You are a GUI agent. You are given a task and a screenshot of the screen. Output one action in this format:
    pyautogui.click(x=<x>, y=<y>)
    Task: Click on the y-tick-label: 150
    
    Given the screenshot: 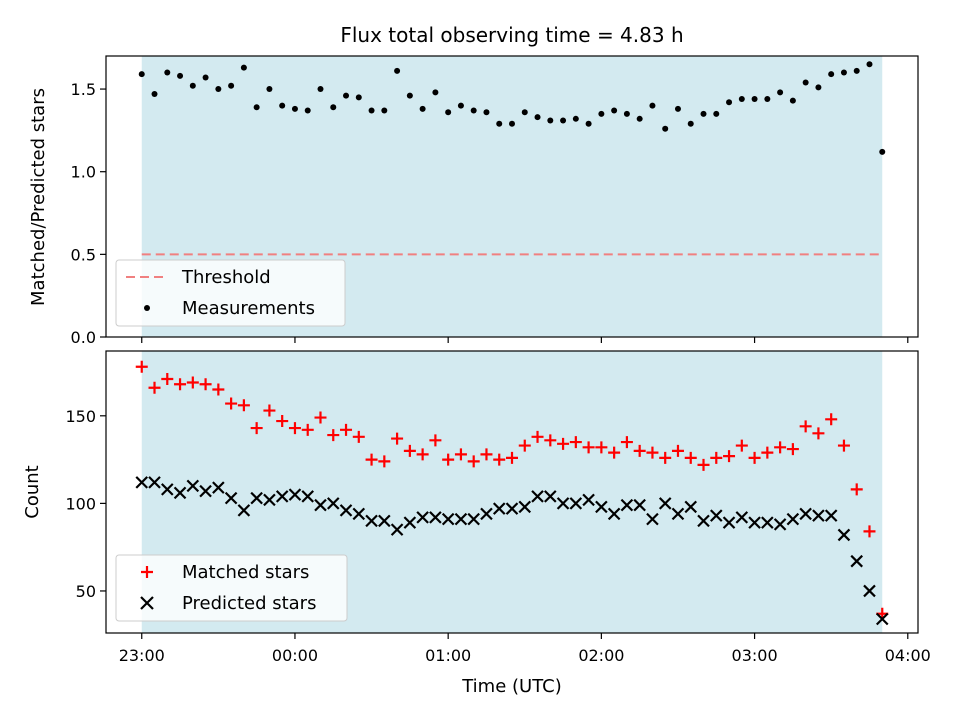 What is the action you would take?
    pyautogui.click(x=80, y=416)
    